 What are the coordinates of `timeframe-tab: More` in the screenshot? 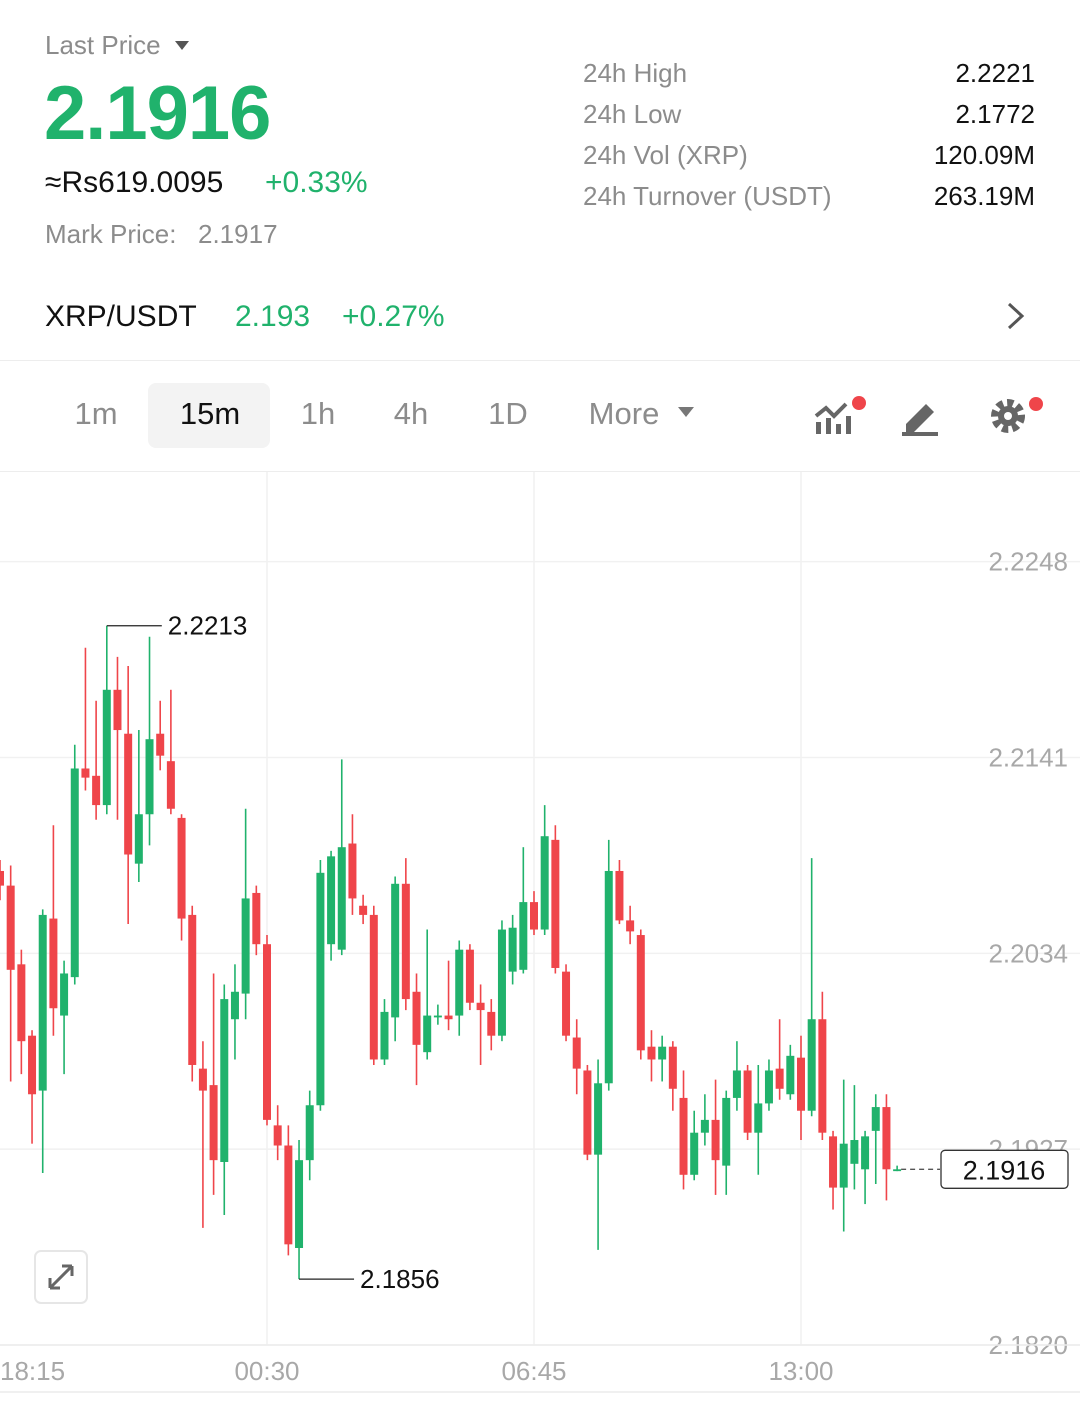 It's located at (624, 413).